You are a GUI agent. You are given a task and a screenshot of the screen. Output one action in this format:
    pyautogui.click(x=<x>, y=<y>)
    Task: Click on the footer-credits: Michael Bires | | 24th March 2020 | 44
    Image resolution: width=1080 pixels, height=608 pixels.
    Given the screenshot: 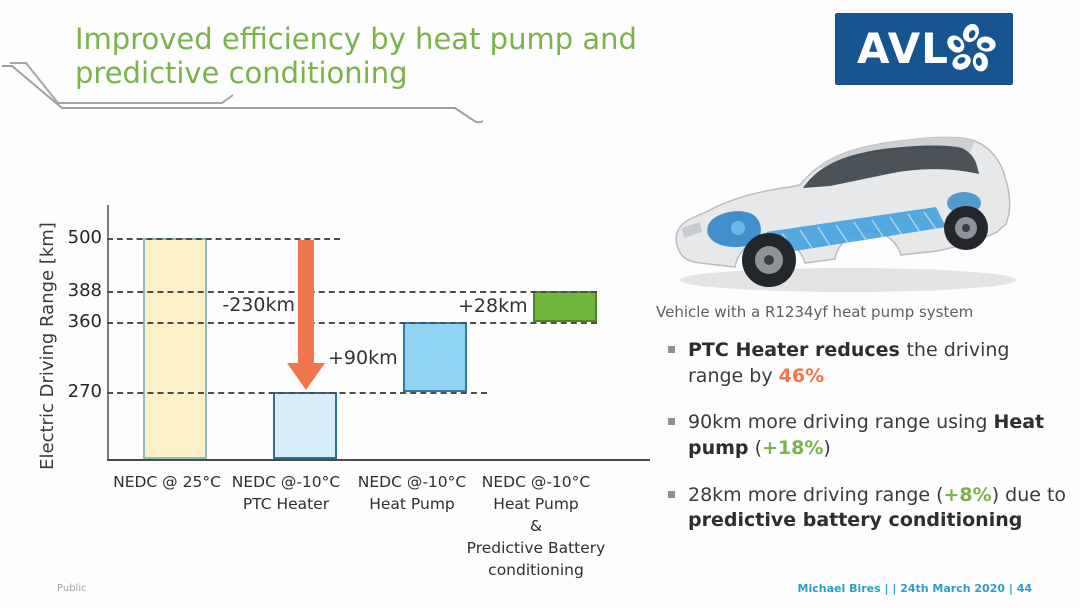 What is the action you would take?
    pyautogui.click(x=914, y=588)
    